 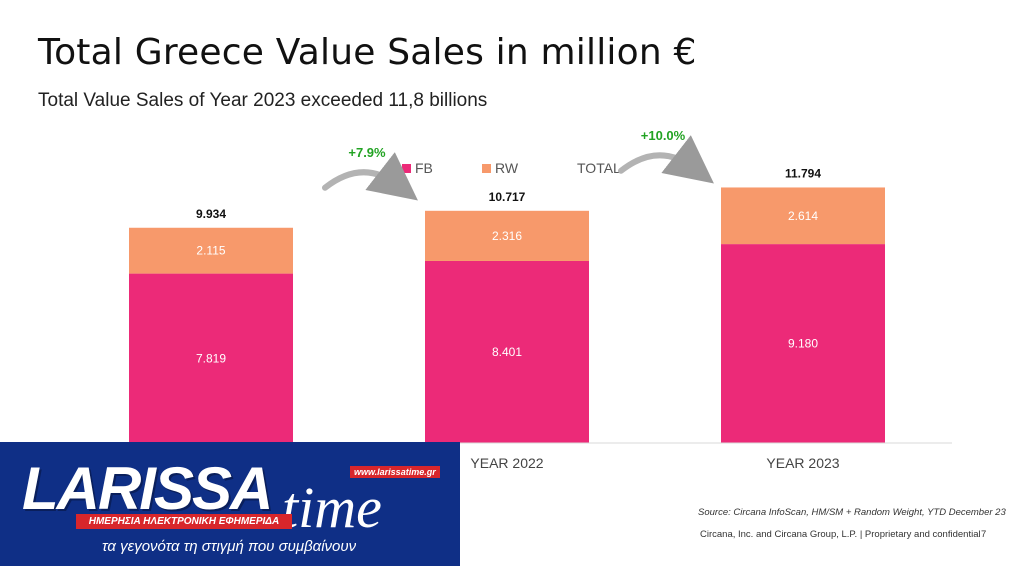 I want to click on total-value-1: 10.717, so click(x=507, y=197).